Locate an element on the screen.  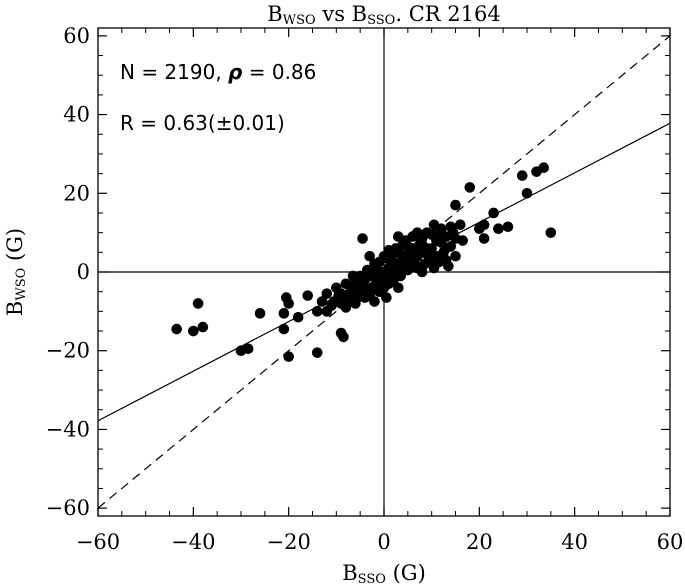
chart-title: BWSO vs BSSO. CR 2164 is located at coordinates (383, 15).